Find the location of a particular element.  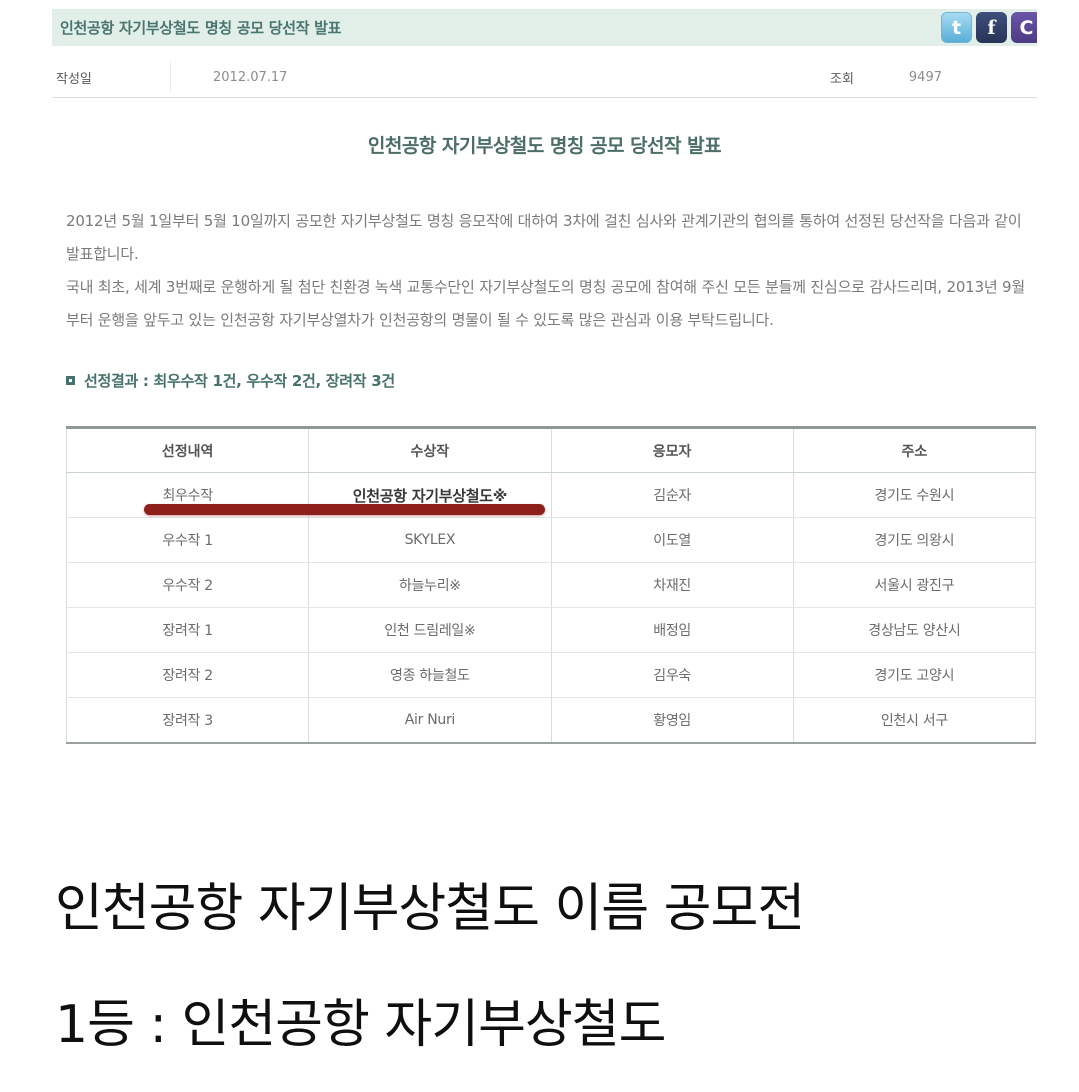

cell-entry: SKYLEX is located at coordinates (430, 540).